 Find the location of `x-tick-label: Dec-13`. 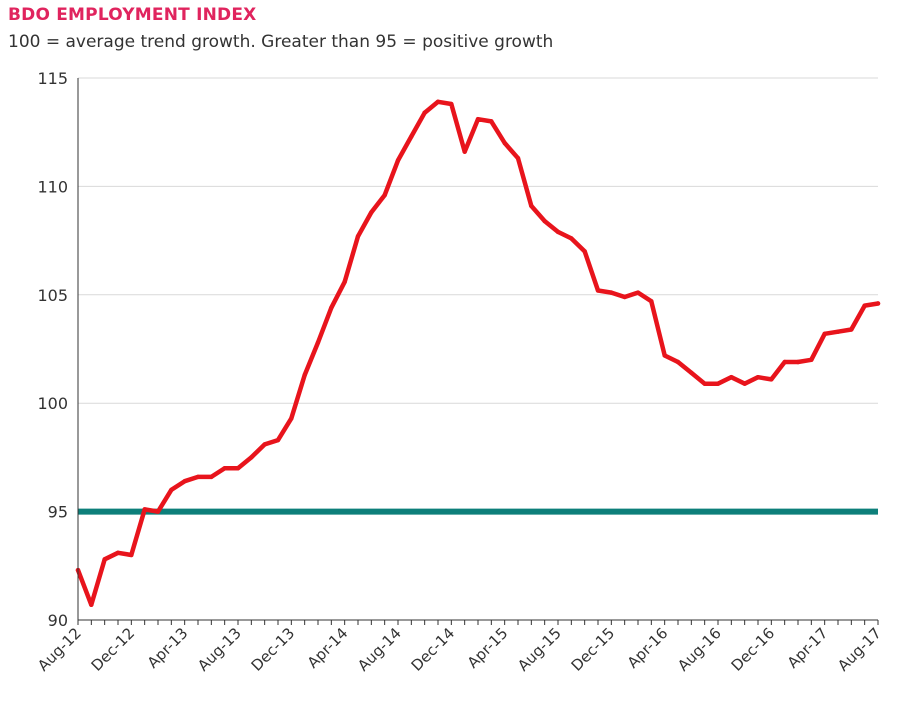

x-tick-label: Dec-13 is located at coordinates (273, 649).